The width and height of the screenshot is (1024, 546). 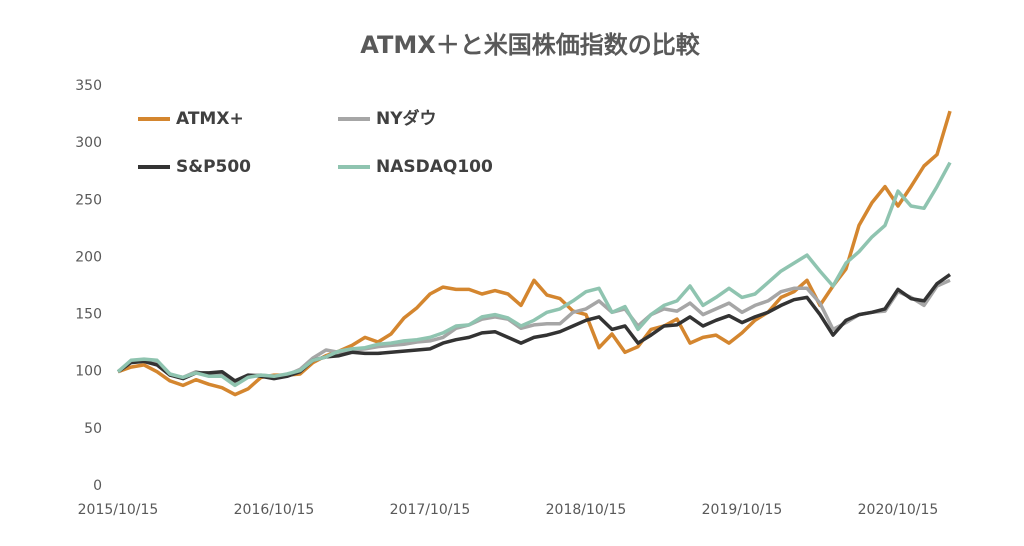 I want to click on x-tick-label: 2019/10/15, so click(x=742, y=510).